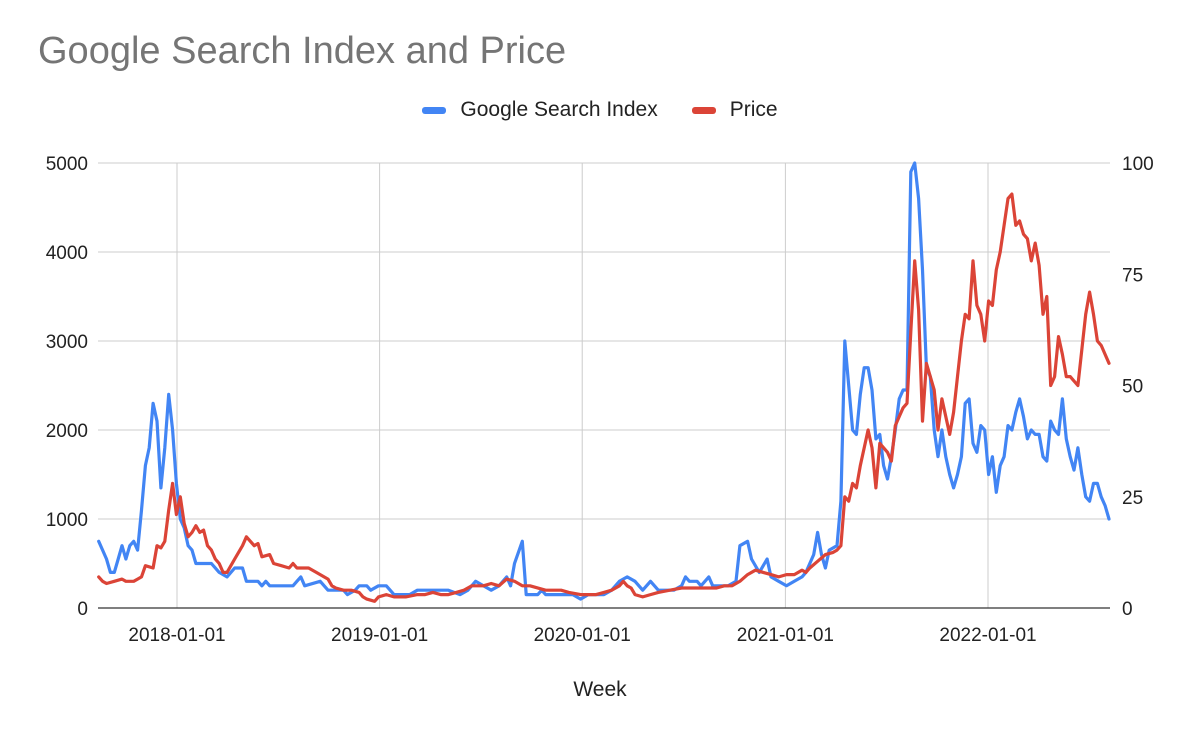 The width and height of the screenshot is (1200, 742). Describe the element at coordinates (753, 109) in the screenshot. I see `legend-label-price: Price` at that location.